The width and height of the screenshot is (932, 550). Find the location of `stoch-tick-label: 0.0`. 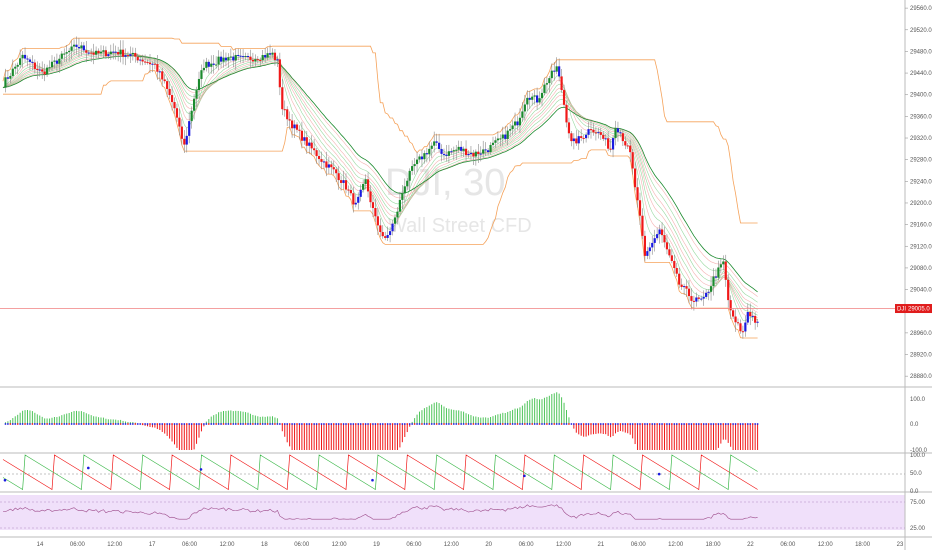

stoch-tick-label: 0.0 is located at coordinates (914, 492).